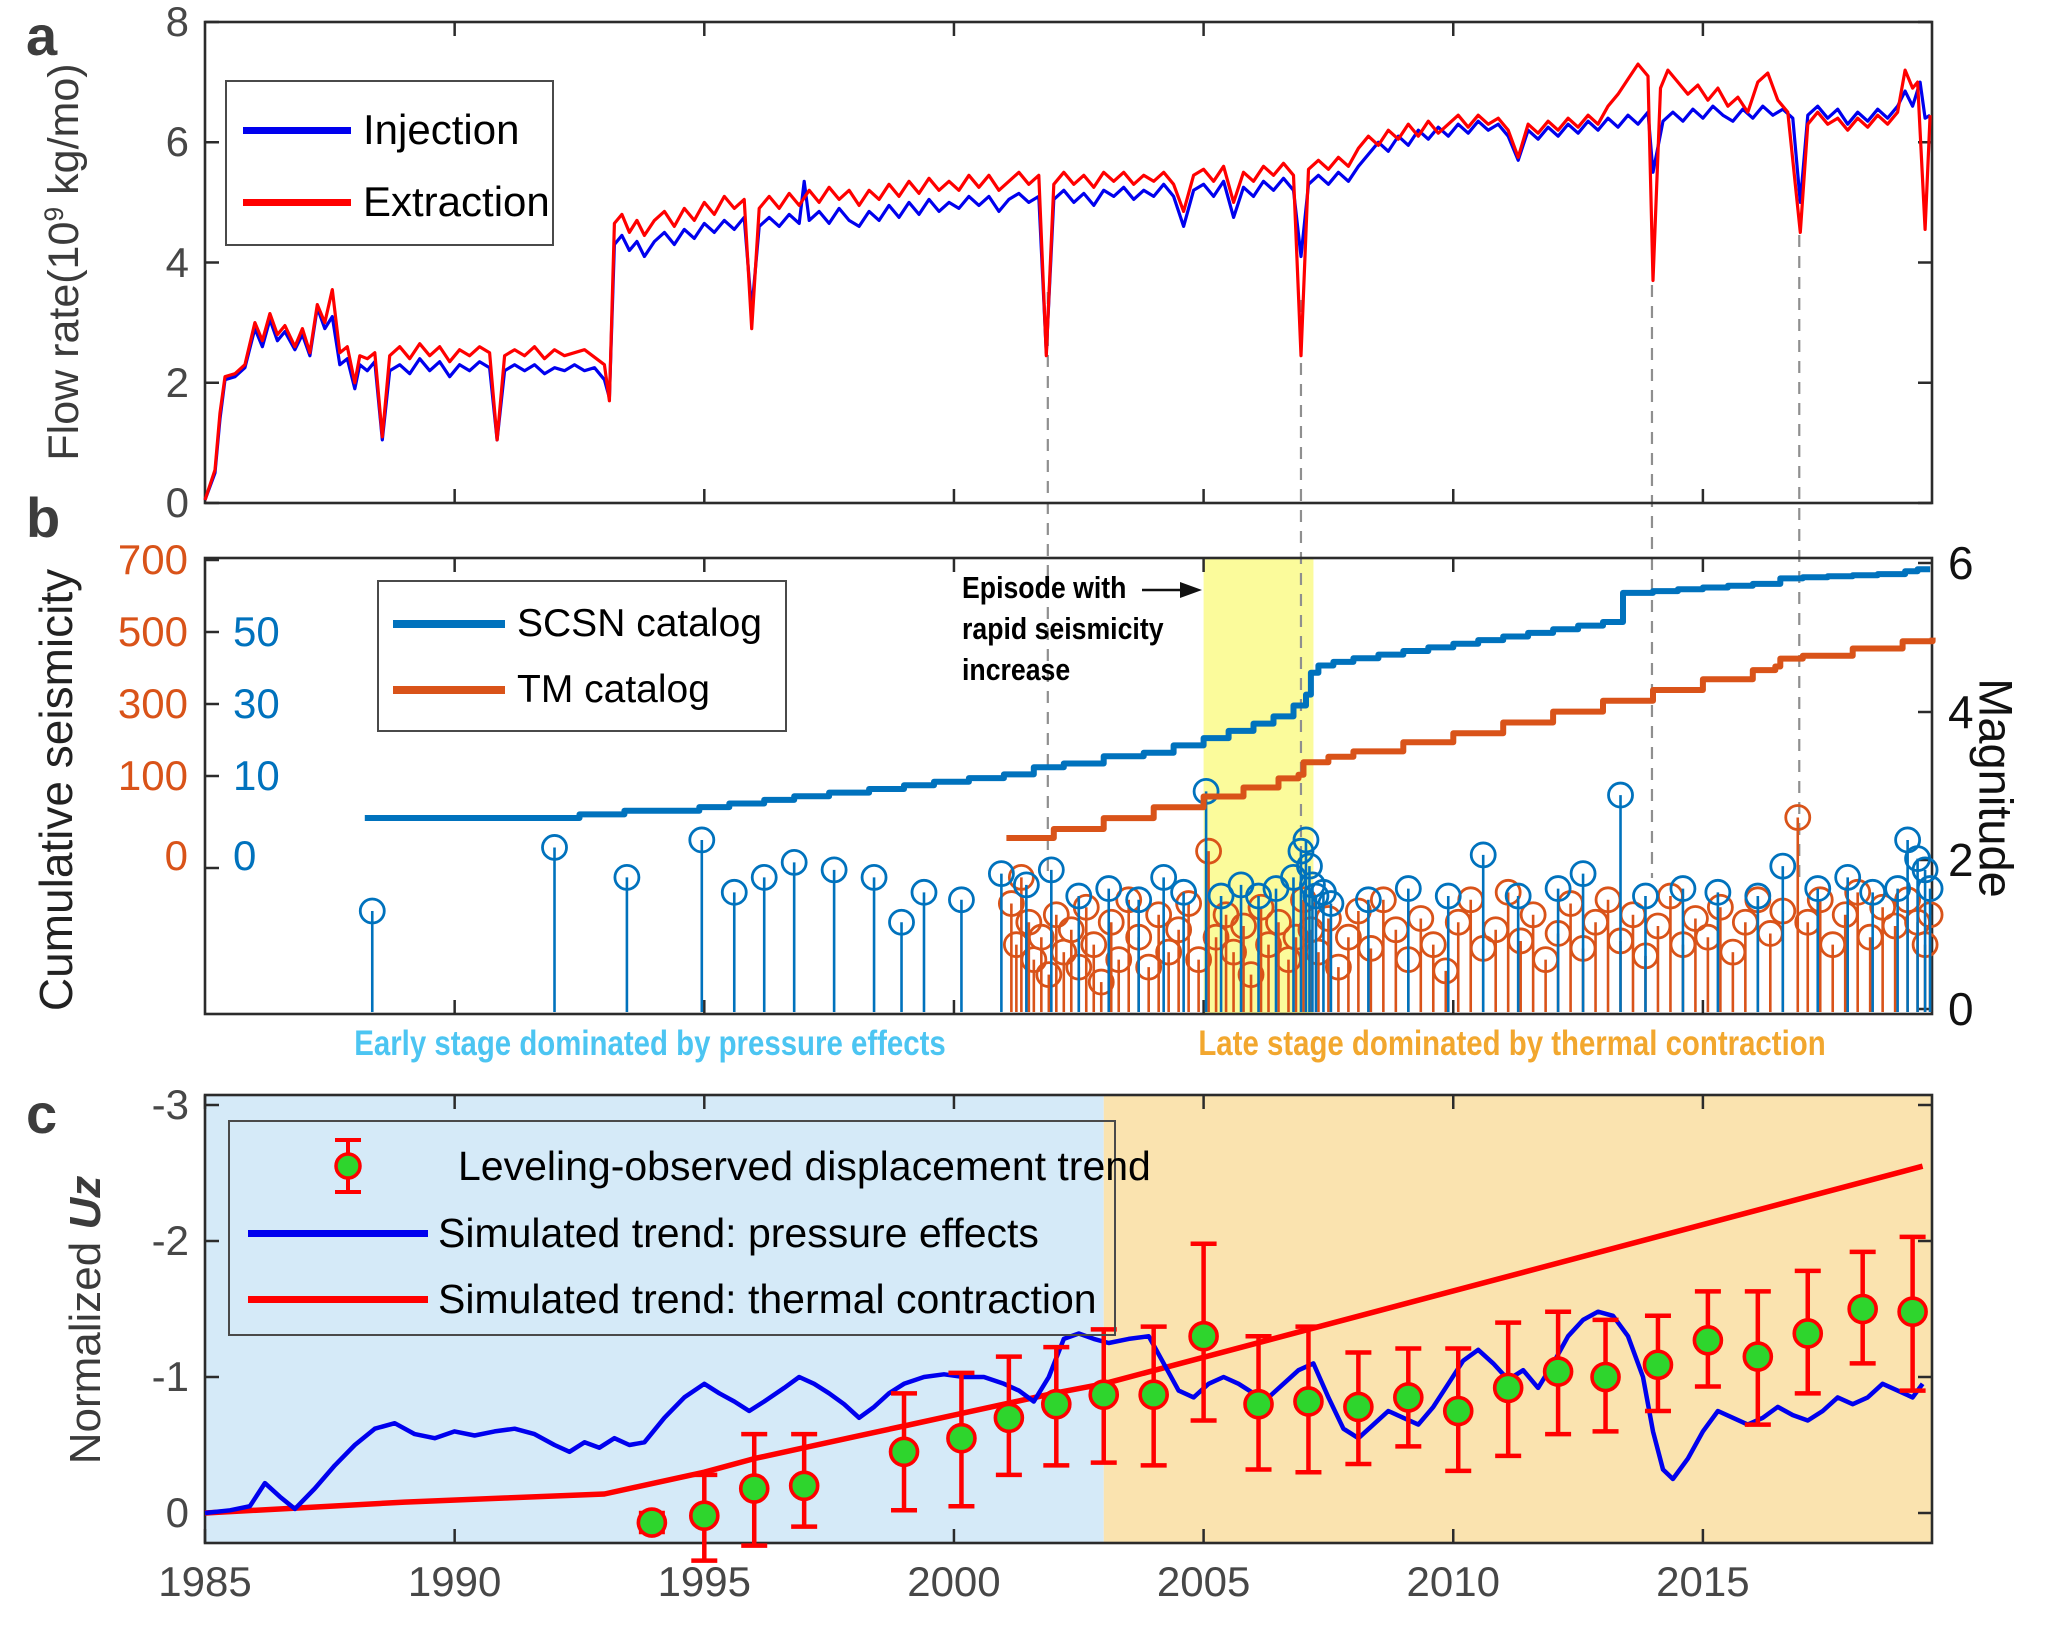 The height and width of the screenshot is (1634, 2048). Describe the element at coordinates (577, 624) in the screenshot. I see `legend-item-scsn: SCSN catalog` at that location.